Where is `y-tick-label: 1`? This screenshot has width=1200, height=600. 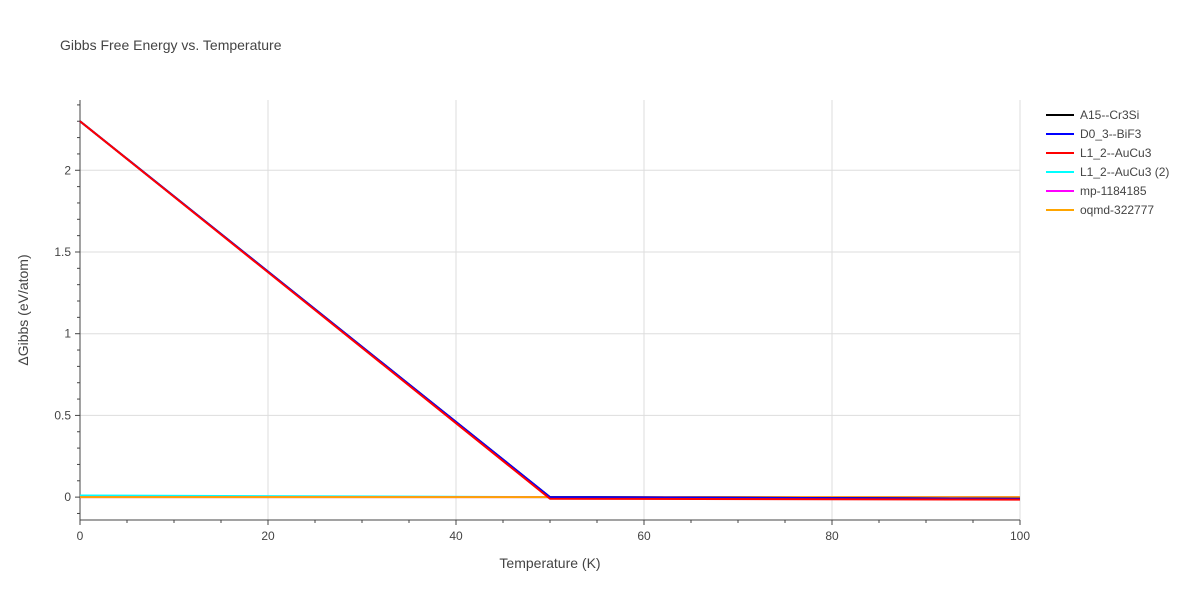
y-tick-label: 1 is located at coordinates (67, 334).